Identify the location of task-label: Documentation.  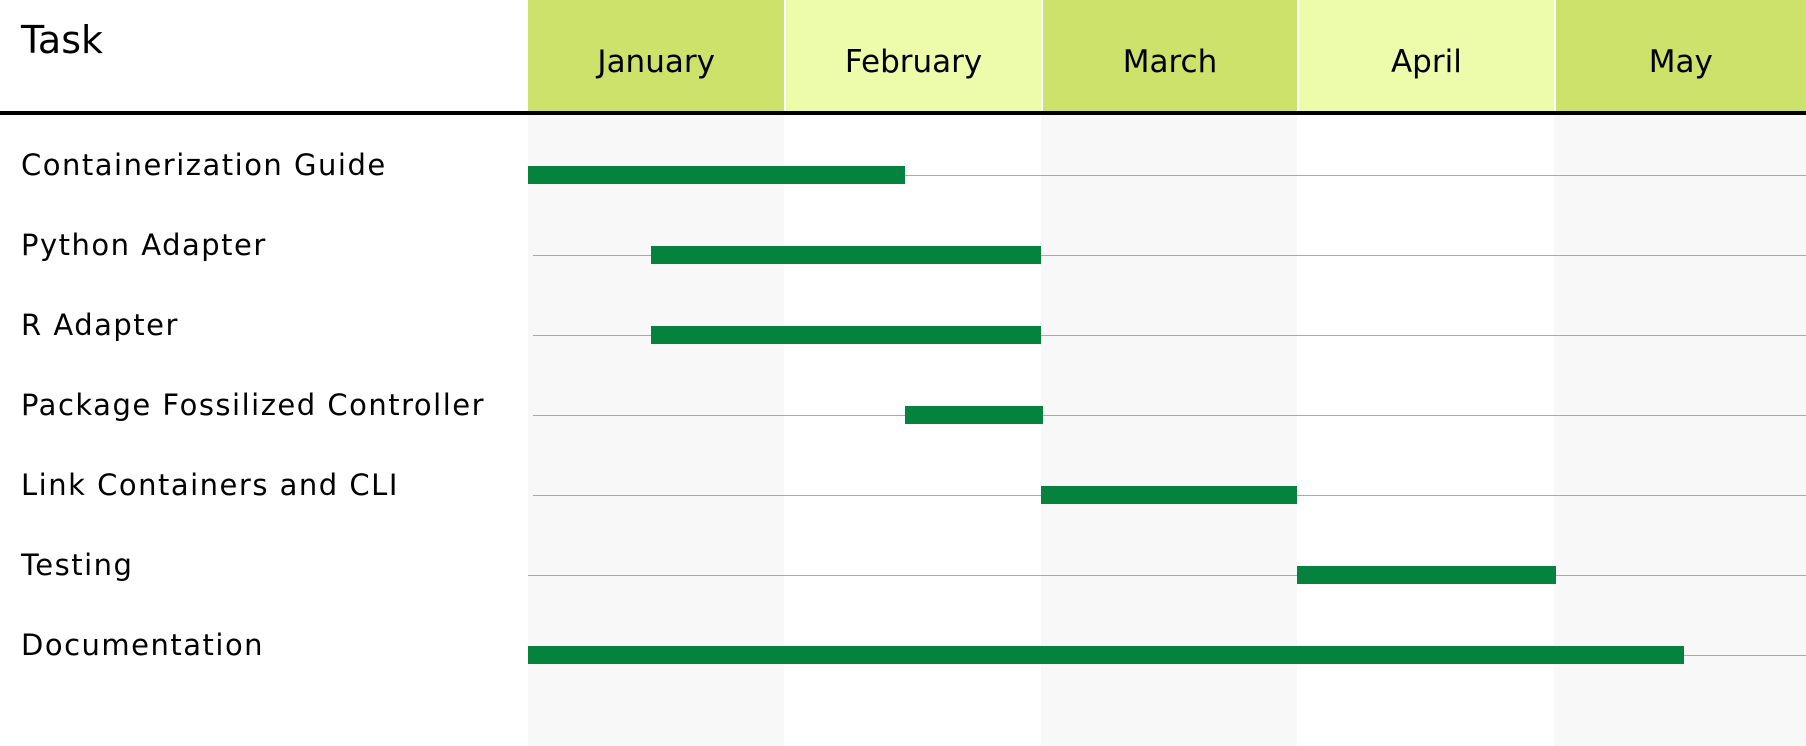
(143, 645).